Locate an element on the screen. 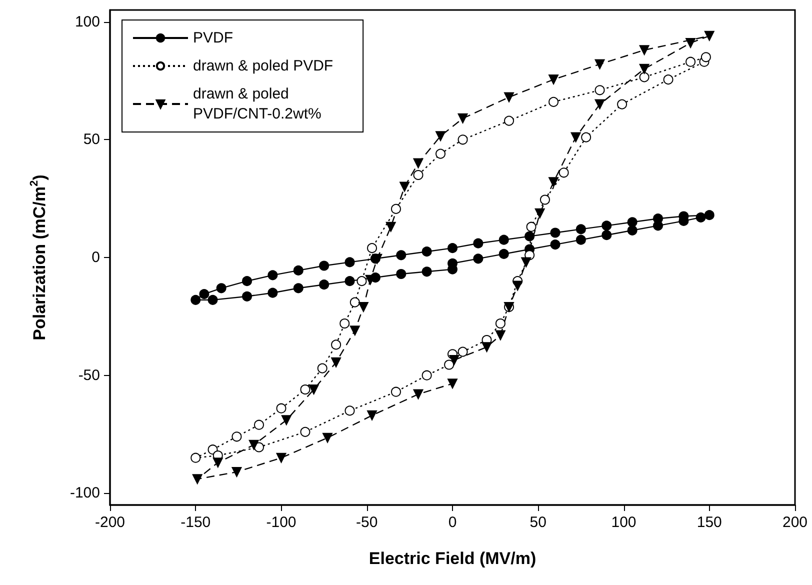  y-tick-label: 0 is located at coordinates (96, 257).